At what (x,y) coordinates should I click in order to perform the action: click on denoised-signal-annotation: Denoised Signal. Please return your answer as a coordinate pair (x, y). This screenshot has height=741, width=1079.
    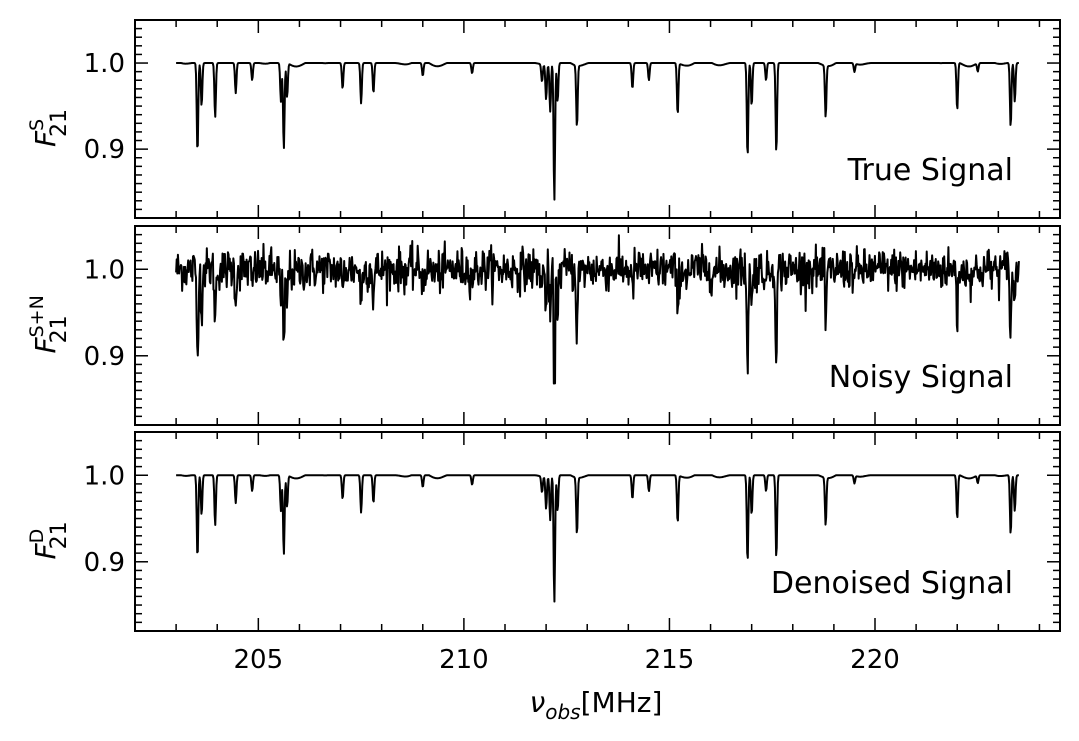
    Looking at the image, I should click on (892, 583).